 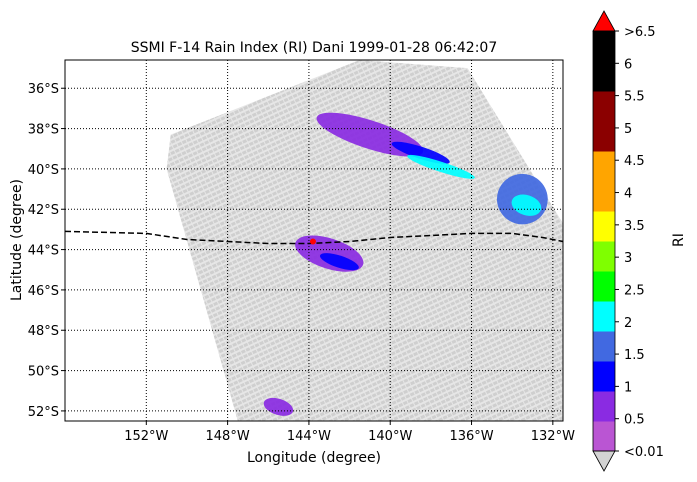 I want to click on y-axis-ticks: 36°S 38°S 40°S 42°S 44°S 46°S 48°S 50°S 52°S, so click(x=46, y=251).